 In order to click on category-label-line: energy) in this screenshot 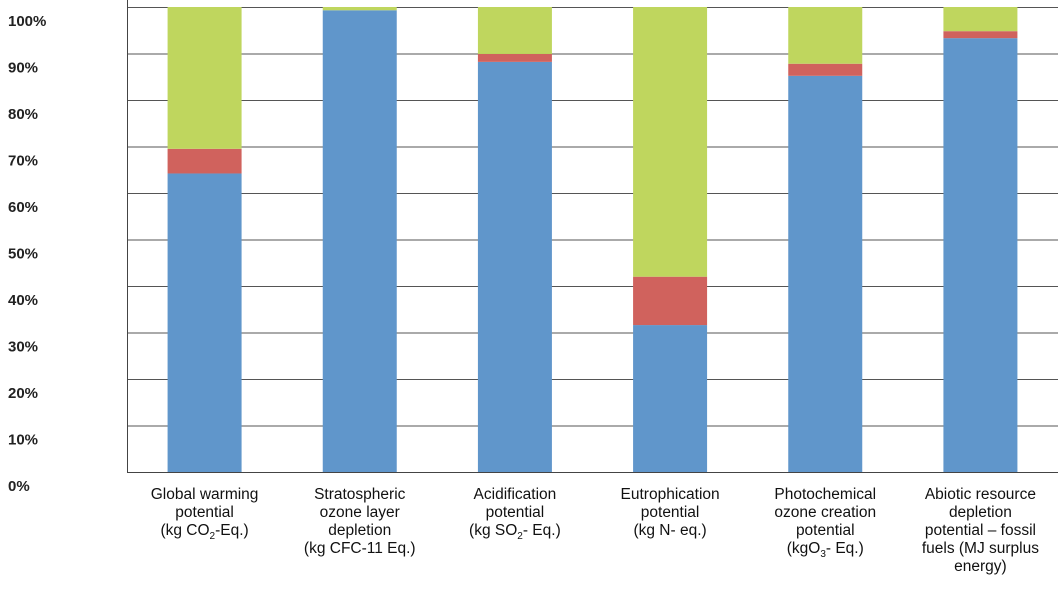, I will do `click(980, 566)`.